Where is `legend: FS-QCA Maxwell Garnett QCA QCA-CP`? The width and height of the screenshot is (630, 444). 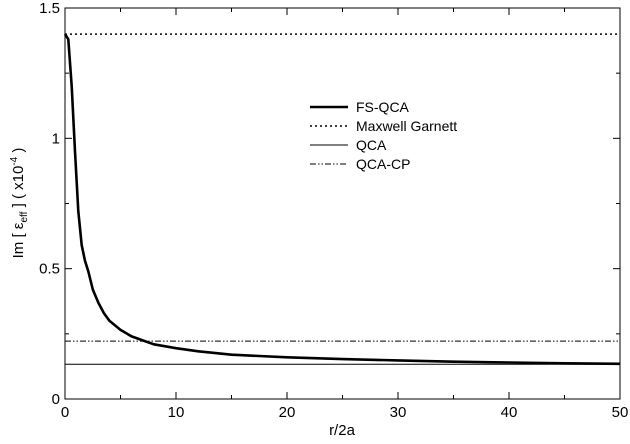
legend: FS-QCA Maxwell Garnett QCA QCA-CP is located at coordinates (383, 135).